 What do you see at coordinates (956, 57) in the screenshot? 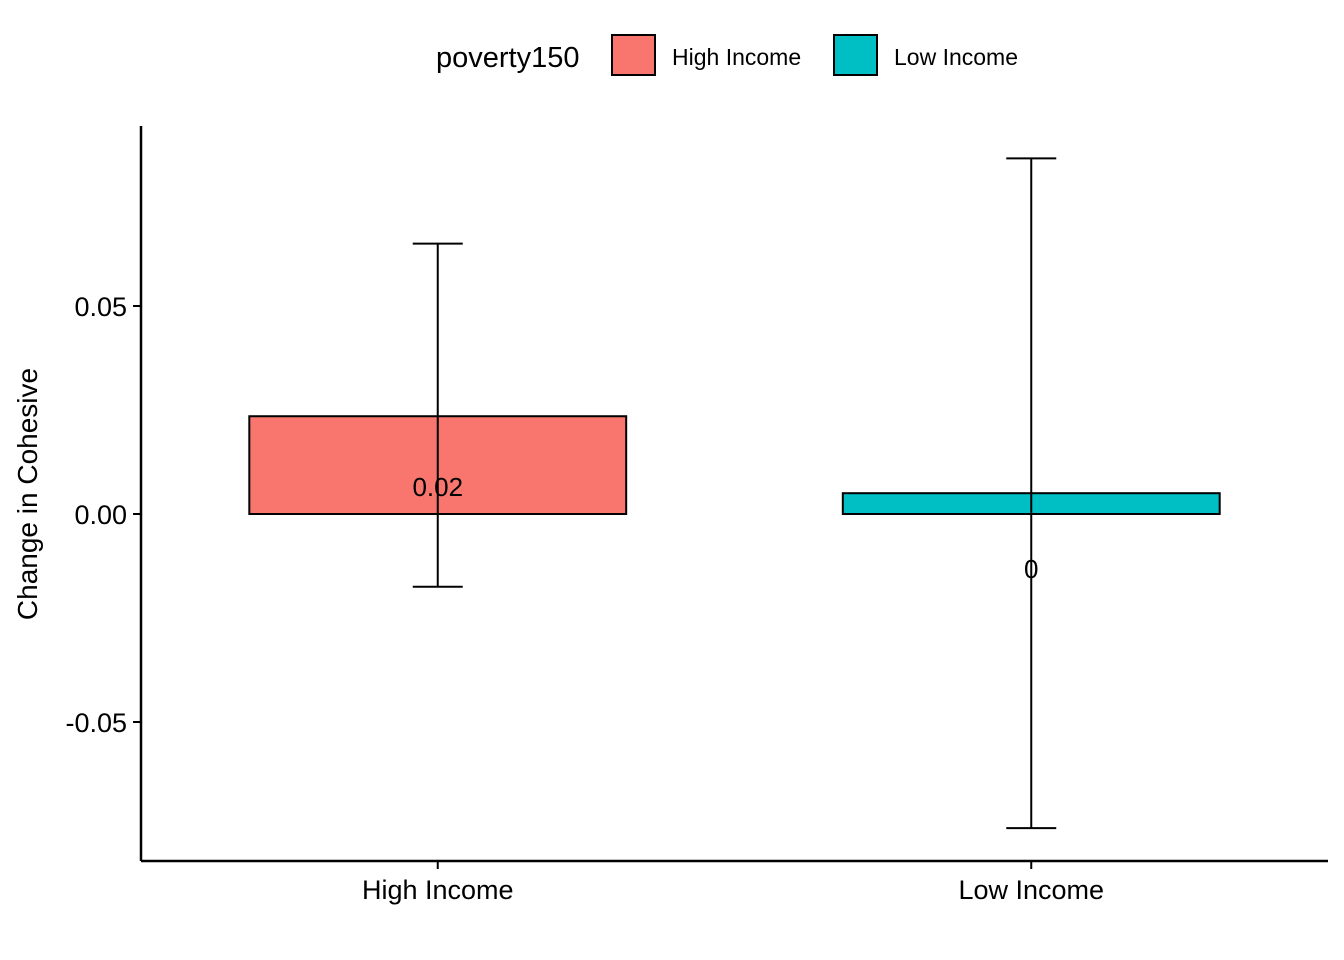
I see `legend-label-low-income: Low Income` at bounding box center [956, 57].